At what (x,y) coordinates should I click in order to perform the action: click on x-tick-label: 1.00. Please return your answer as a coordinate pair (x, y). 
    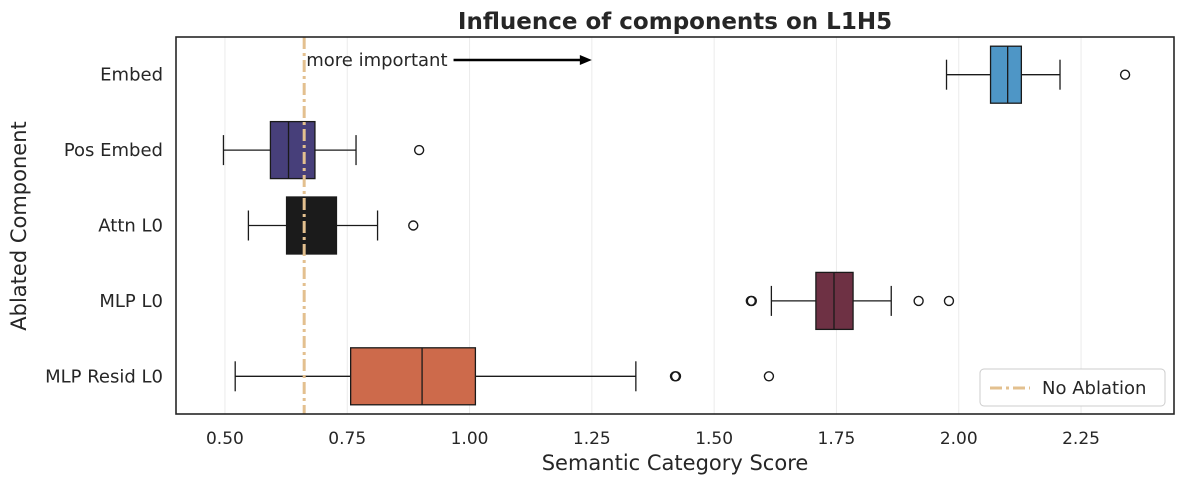
    Looking at the image, I should click on (470, 439).